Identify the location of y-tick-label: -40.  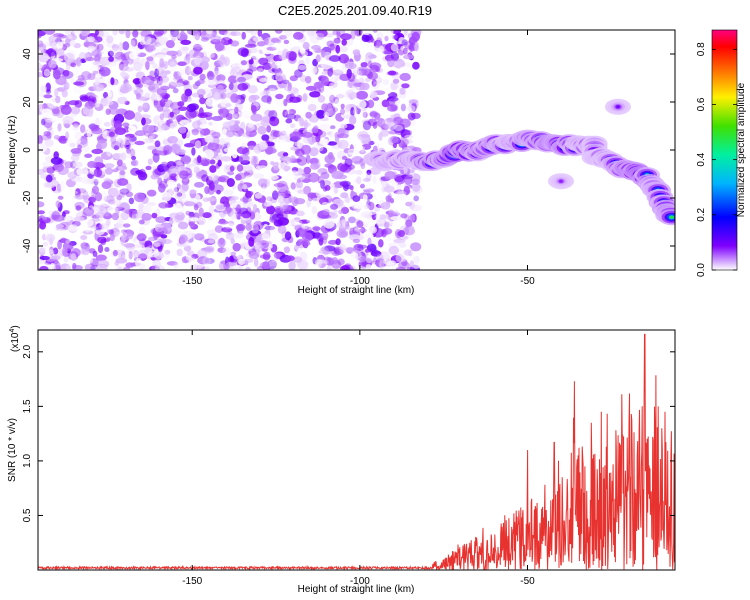
(27, 245).